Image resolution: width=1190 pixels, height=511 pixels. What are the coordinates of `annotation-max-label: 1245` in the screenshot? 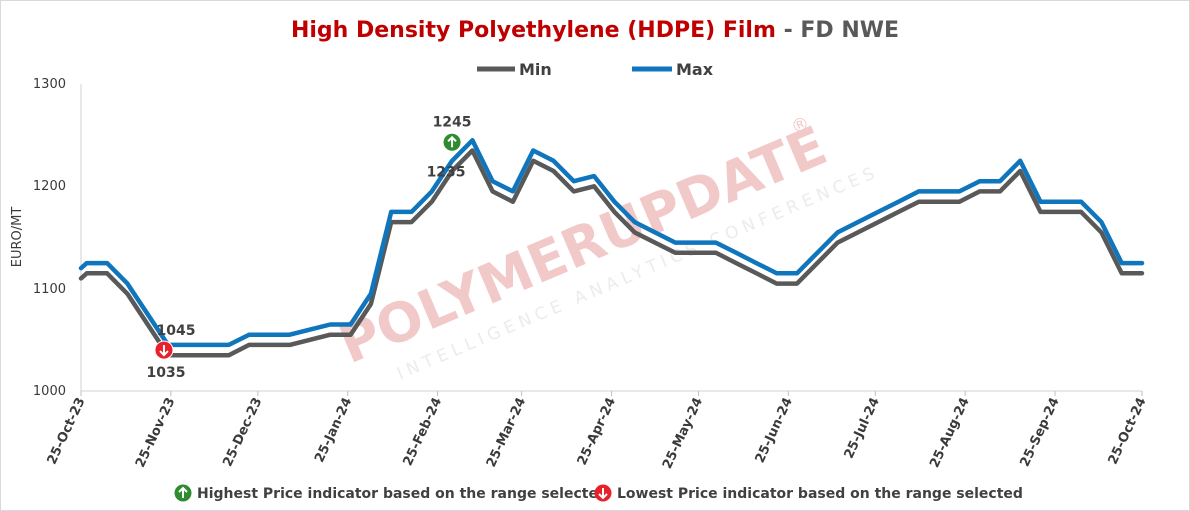 It's located at (452, 122).